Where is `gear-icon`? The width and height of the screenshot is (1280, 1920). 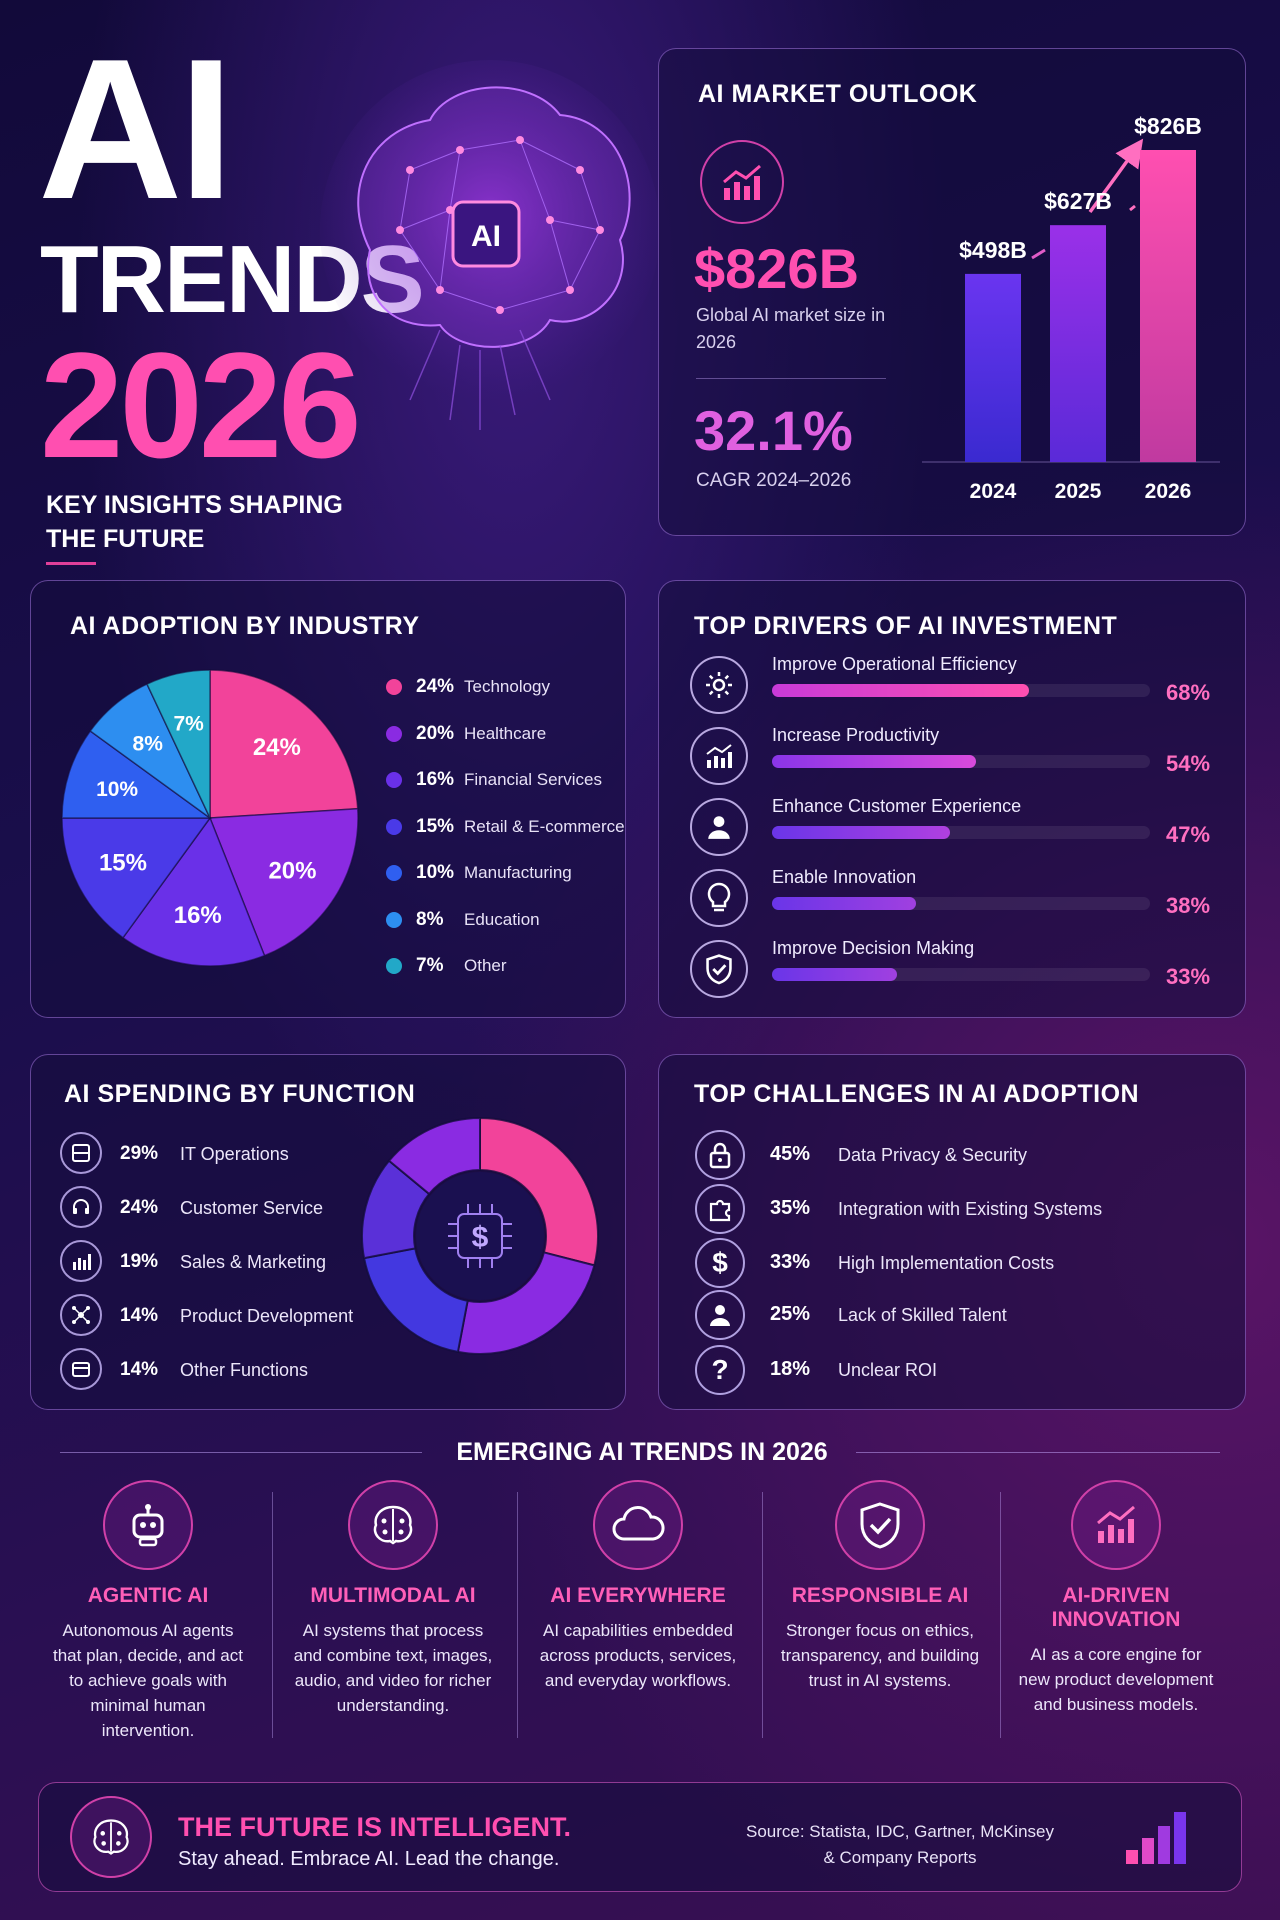
gear-icon is located at coordinates (719, 685).